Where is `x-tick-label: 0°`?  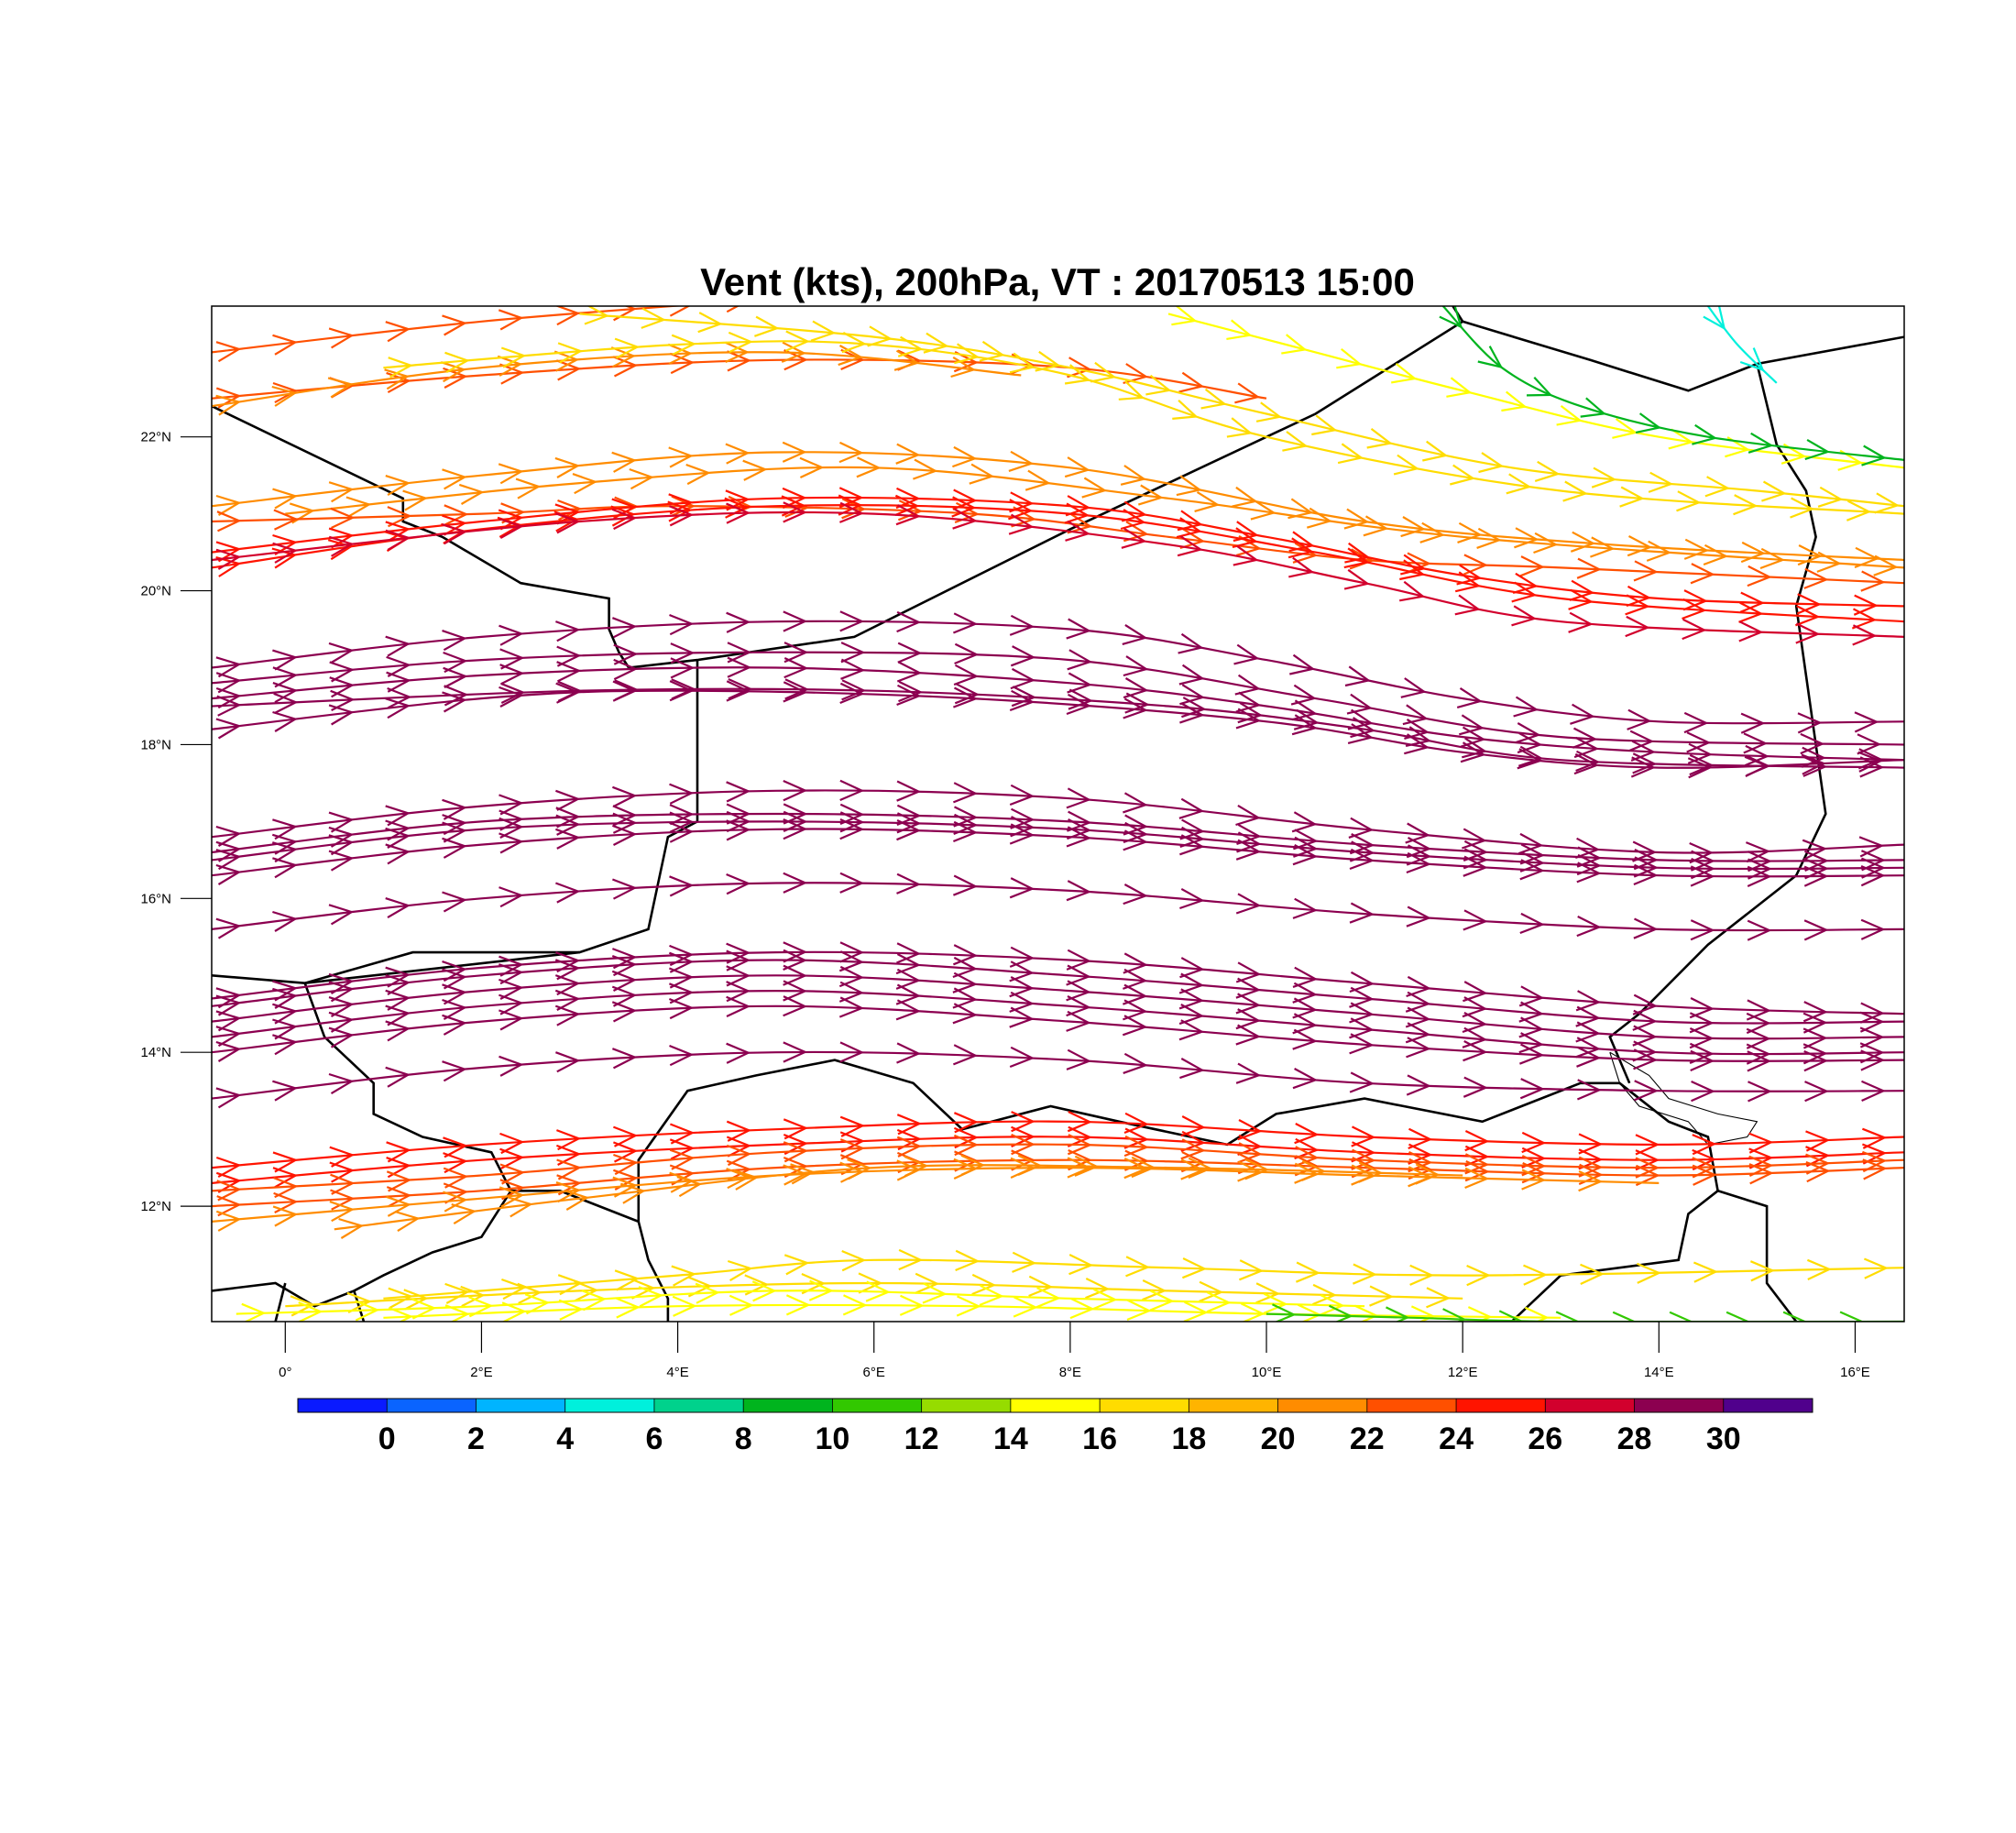 x-tick-label: 0° is located at coordinates (285, 1372).